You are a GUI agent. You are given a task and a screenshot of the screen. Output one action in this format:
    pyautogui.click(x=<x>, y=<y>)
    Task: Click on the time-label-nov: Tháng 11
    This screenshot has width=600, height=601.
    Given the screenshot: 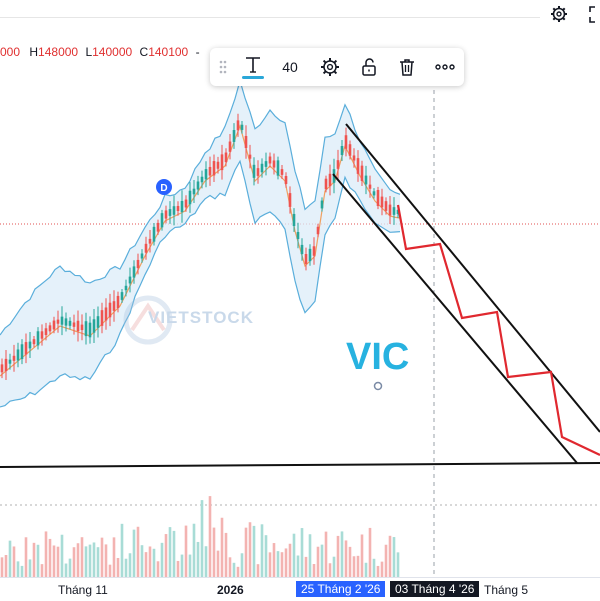 What is the action you would take?
    pyautogui.click(x=83, y=590)
    